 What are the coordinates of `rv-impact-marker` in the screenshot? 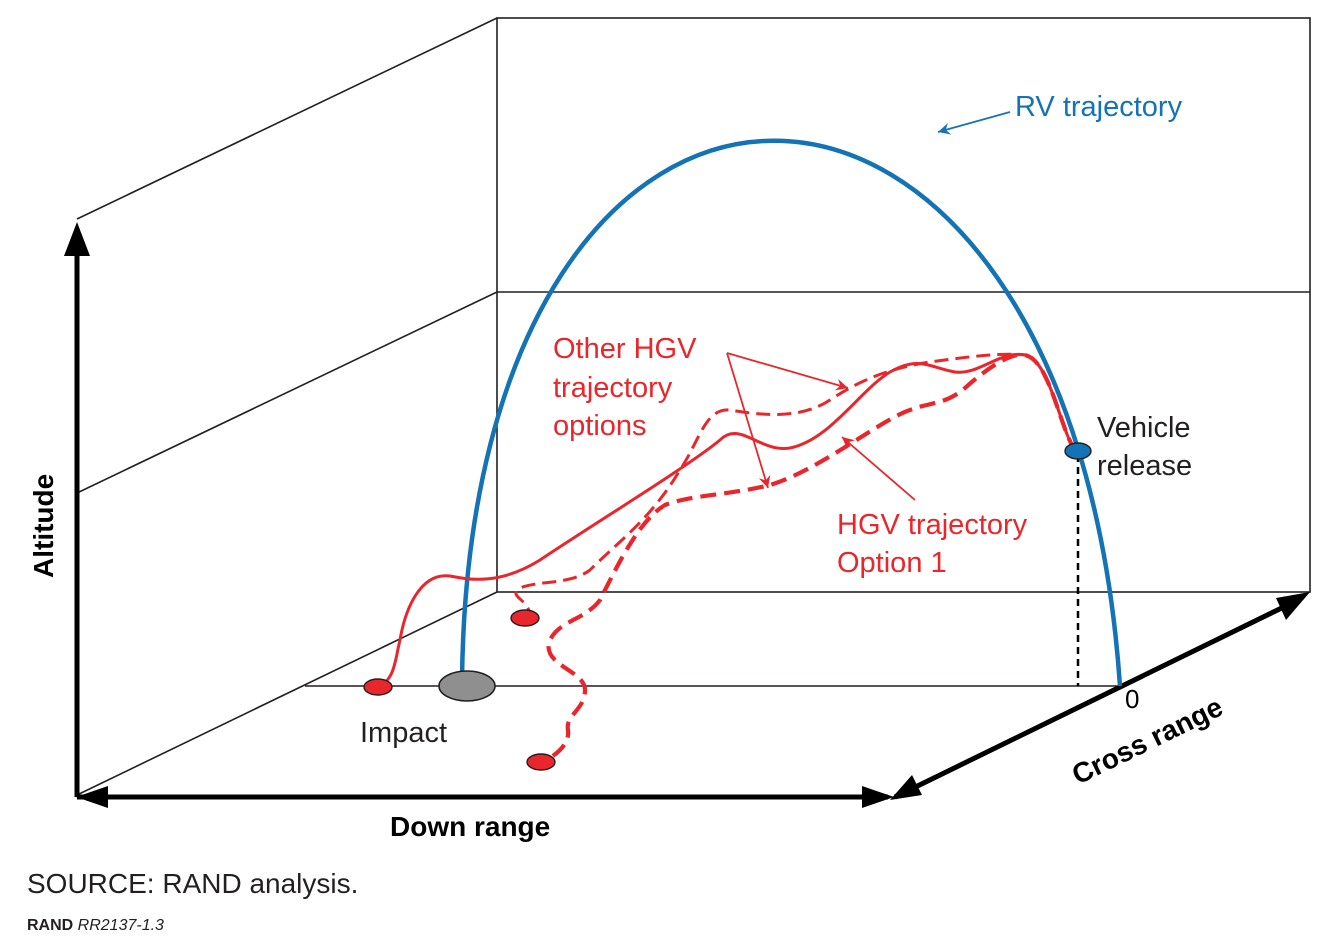 It's located at (467, 686).